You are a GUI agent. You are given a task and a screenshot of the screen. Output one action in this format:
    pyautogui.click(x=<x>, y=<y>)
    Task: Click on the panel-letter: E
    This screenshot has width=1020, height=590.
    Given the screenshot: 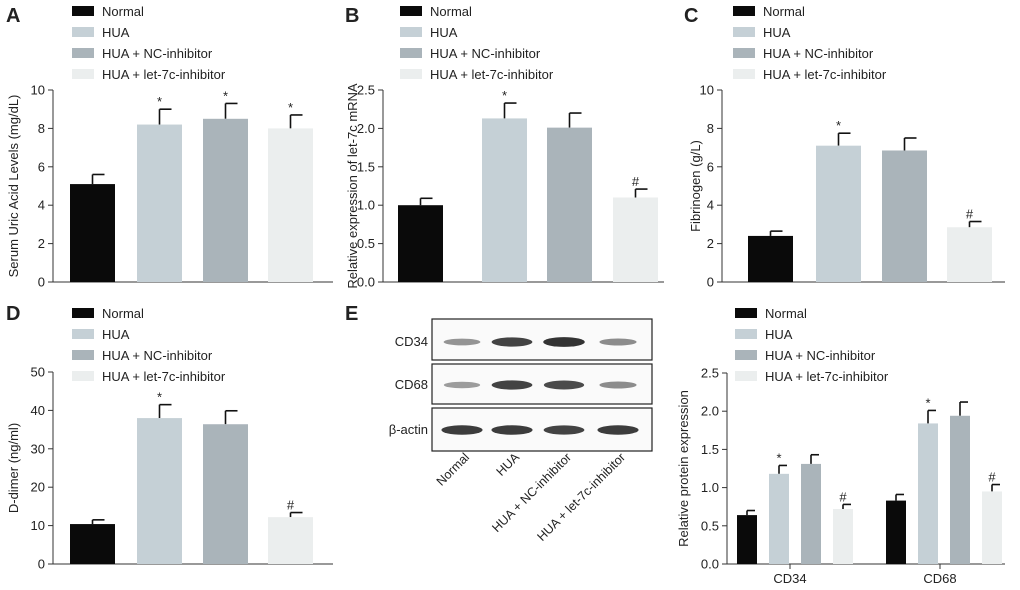 What is the action you would take?
    pyautogui.click(x=351, y=314)
    